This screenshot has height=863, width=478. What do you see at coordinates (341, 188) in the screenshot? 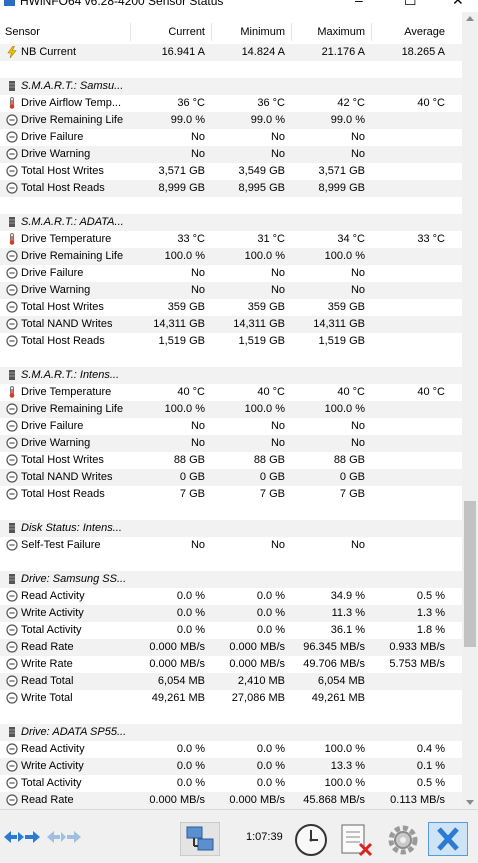
I see `maximum-value: 8,999 GB` at bounding box center [341, 188].